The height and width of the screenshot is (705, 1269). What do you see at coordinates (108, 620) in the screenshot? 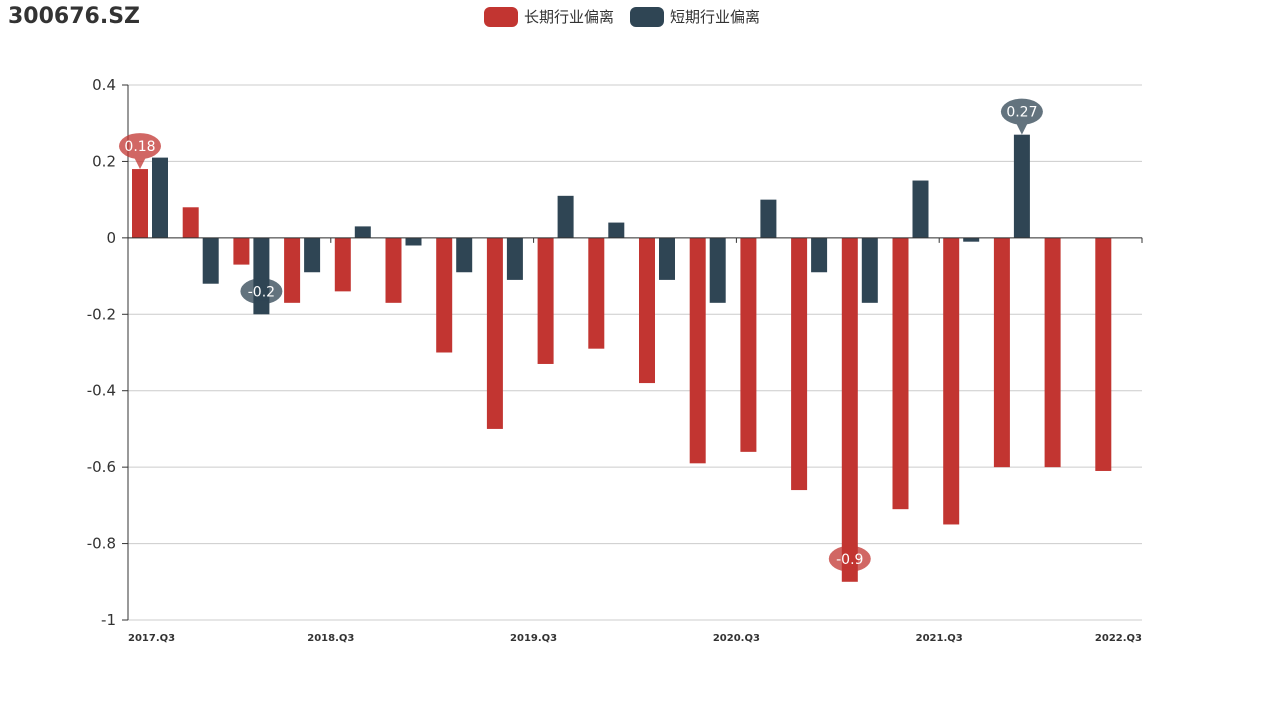
I see `y-tick-label: -1` at bounding box center [108, 620].